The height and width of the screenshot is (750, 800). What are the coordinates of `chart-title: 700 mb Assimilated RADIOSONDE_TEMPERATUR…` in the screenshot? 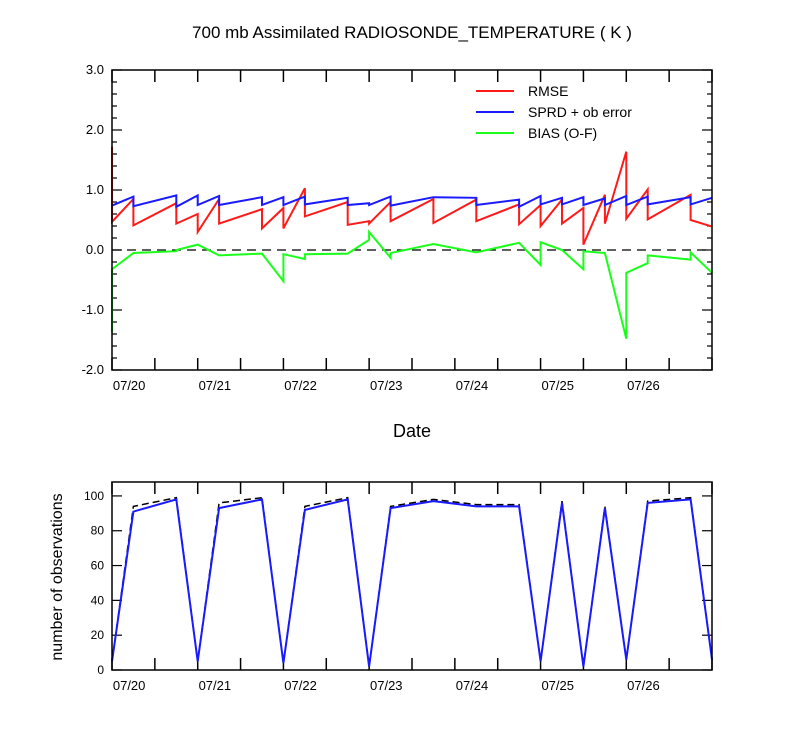 It's located at (412, 32).